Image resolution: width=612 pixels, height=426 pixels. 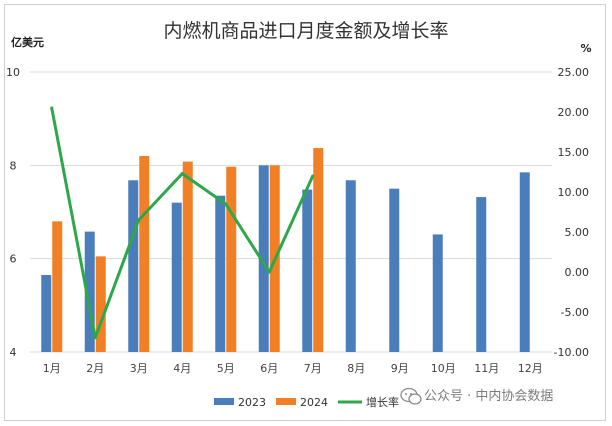 What do you see at coordinates (46, 313) in the screenshot?
I see `bar-2023-1月` at bounding box center [46, 313].